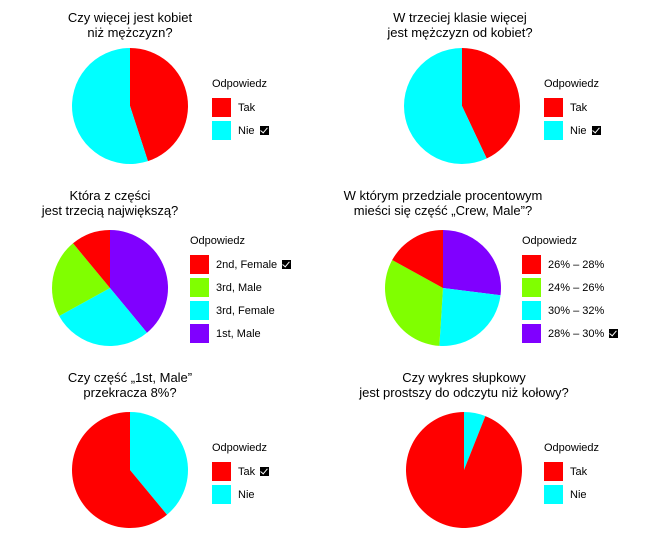  I want to click on legend-item: 30% – 32%, so click(570, 310).